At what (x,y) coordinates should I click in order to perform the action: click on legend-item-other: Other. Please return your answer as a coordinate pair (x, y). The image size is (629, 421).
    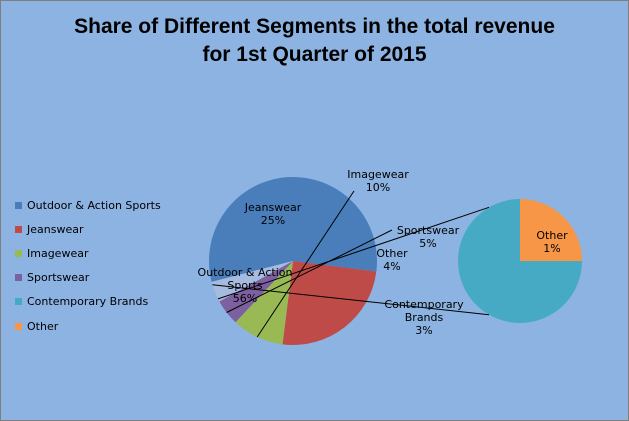
    Looking at the image, I should click on (110, 326).